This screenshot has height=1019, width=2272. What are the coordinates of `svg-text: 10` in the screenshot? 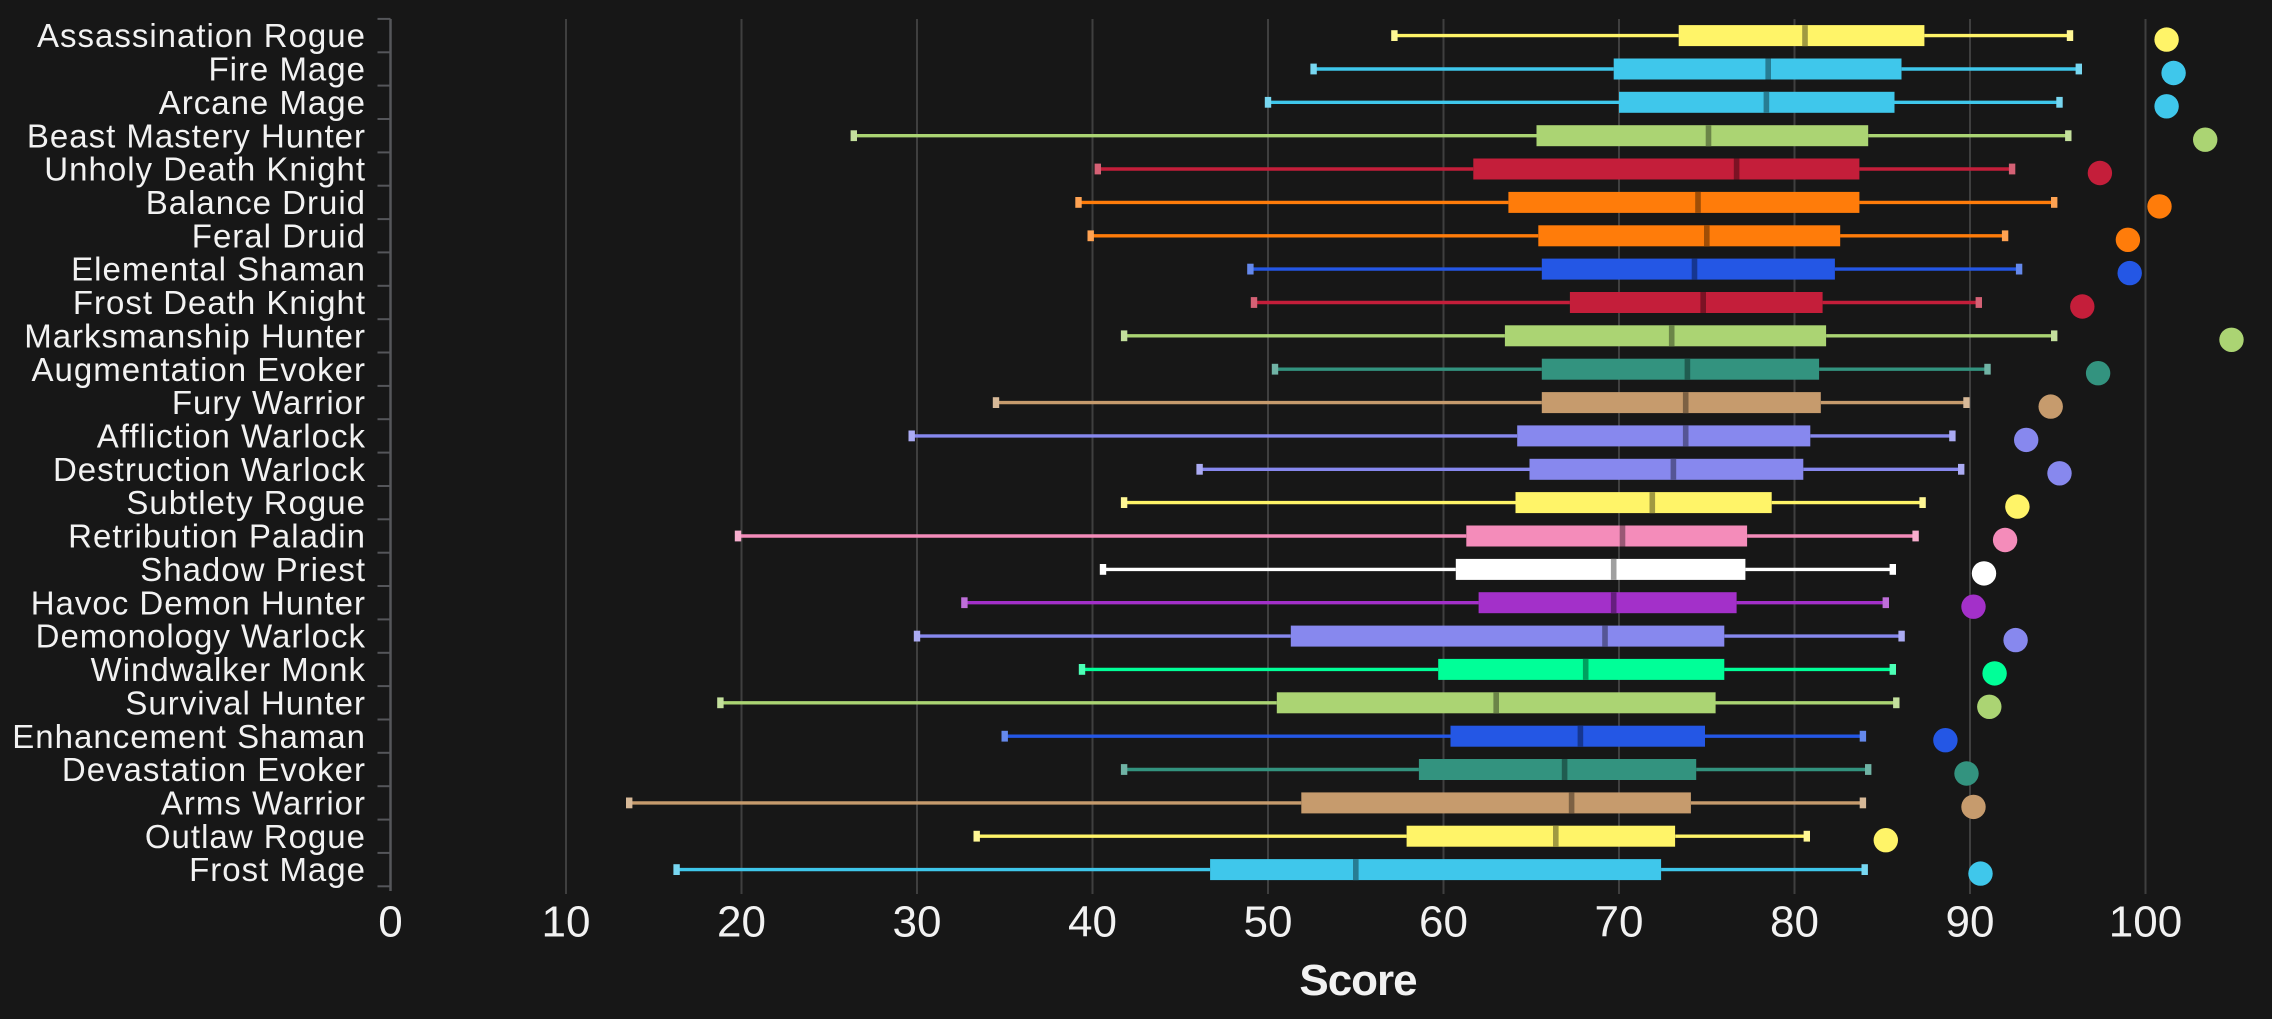 It's located at (566, 922).